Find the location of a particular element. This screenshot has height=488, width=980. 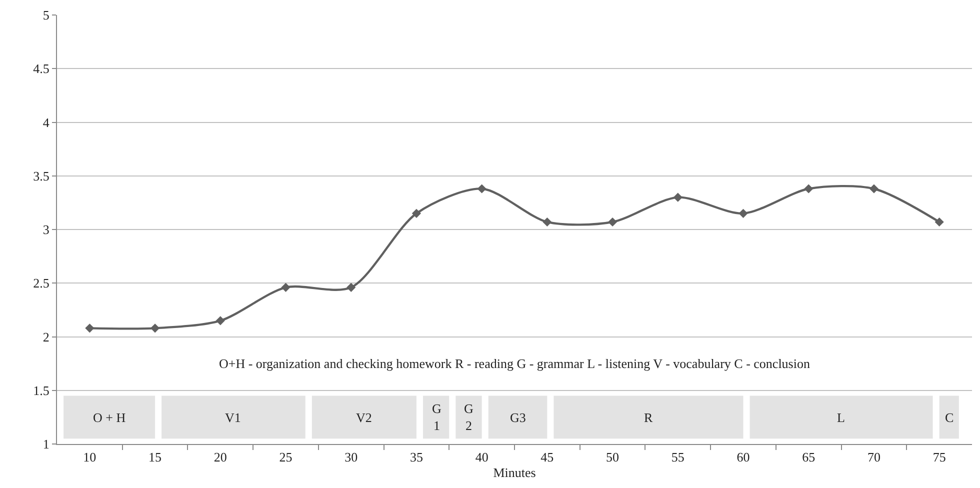

band-label: G3 is located at coordinates (518, 417).